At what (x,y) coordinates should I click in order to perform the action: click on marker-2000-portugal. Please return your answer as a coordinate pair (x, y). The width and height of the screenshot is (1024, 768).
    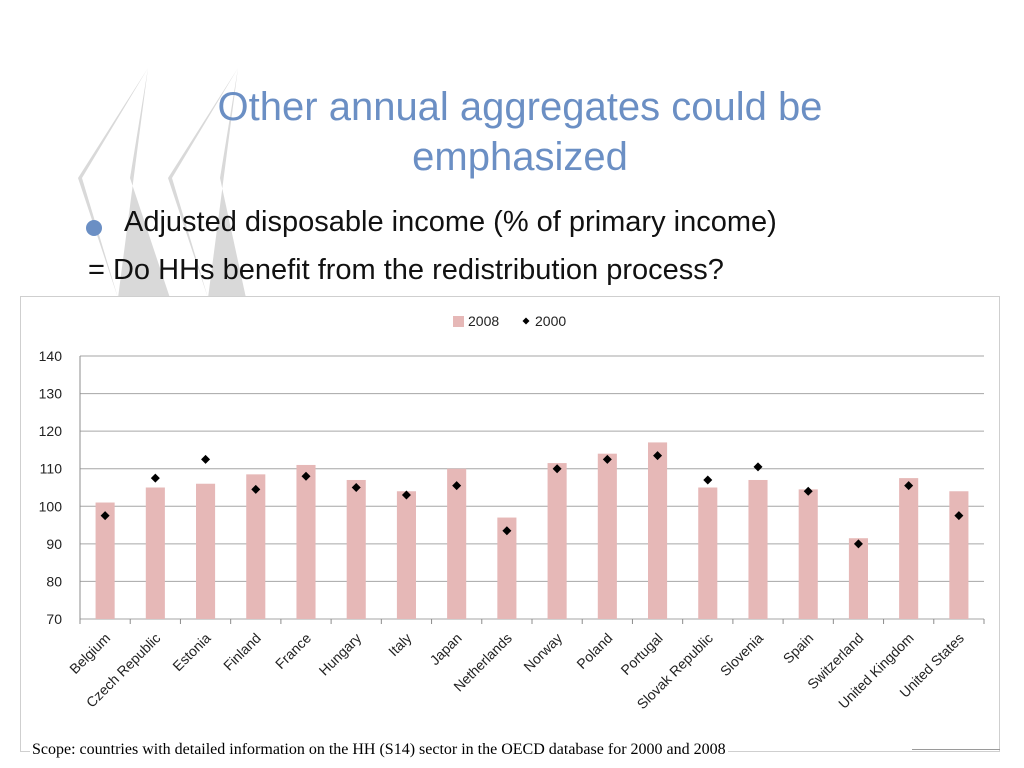
    Looking at the image, I should click on (658, 456).